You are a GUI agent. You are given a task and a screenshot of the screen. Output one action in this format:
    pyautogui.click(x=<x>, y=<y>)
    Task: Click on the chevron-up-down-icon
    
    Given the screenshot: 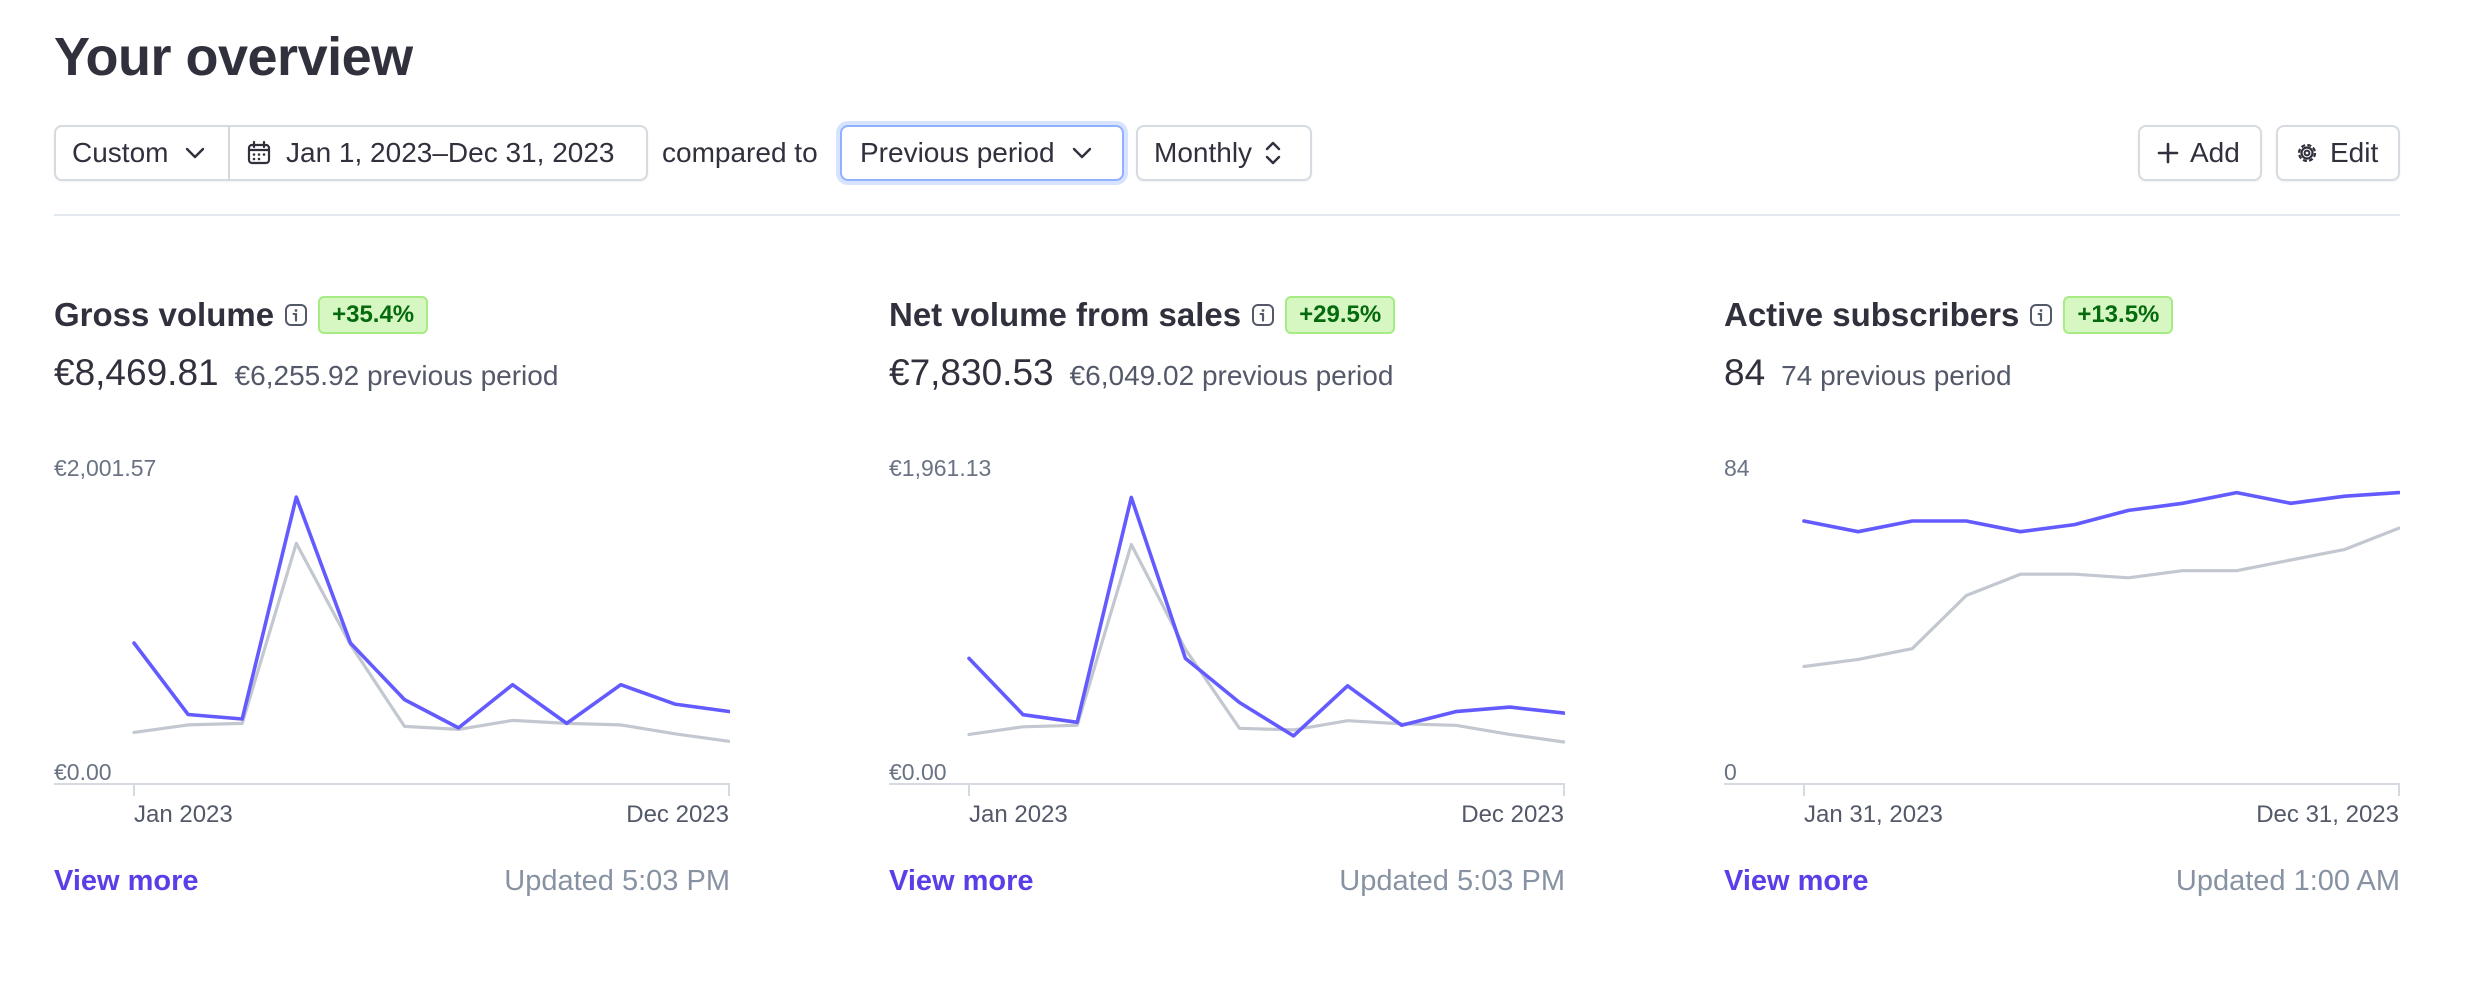 What is the action you would take?
    pyautogui.click(x=1273, y=153)
    